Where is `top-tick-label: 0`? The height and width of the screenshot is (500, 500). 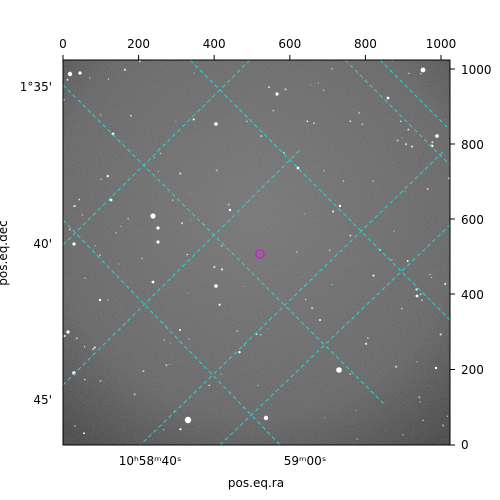
top-tick-label: 0 is located at coordinates (63, 44).